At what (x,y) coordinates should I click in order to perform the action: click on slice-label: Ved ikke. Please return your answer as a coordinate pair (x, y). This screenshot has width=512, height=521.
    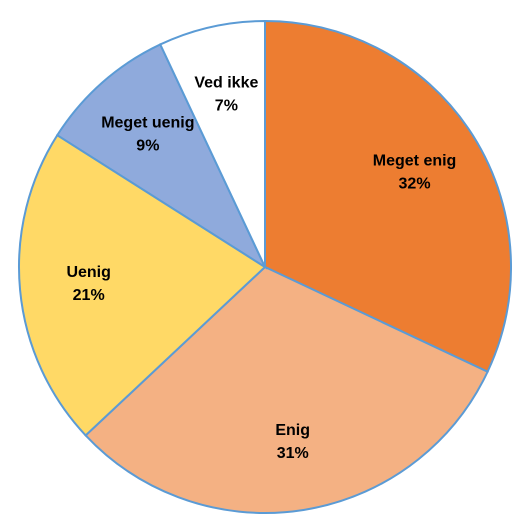
    Looking at the image, I should click on (226, 82).